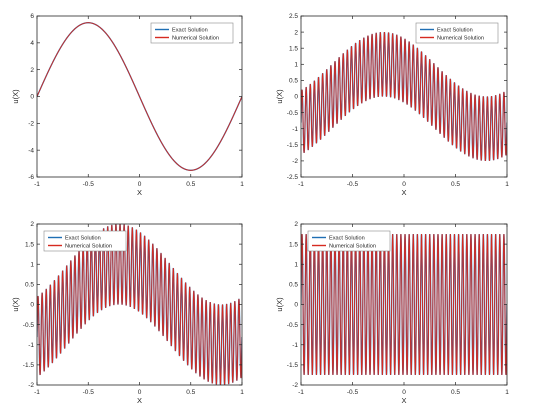 The height and width of the screenshot is (417, 533). Describe the element at coordinates (31, 150) in the screenshot. I see `y-tick-label: -4` at that location.